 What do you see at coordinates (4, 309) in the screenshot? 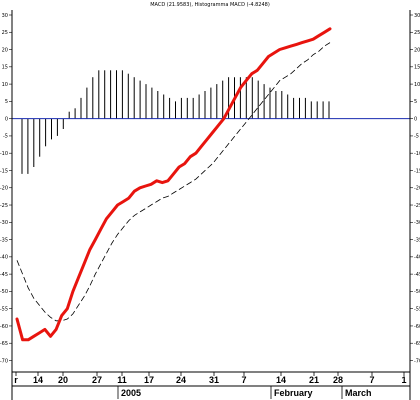
I see `y-tick-label-left: -55` at bounding box center [4, 309].